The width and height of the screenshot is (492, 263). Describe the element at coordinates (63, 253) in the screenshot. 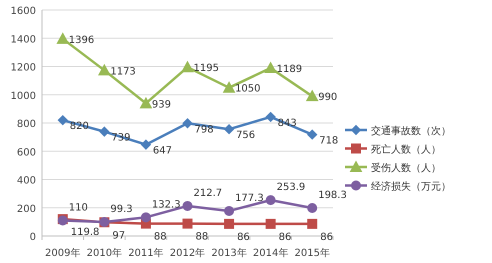

I see `x-tick-label: 2009年` at that location.